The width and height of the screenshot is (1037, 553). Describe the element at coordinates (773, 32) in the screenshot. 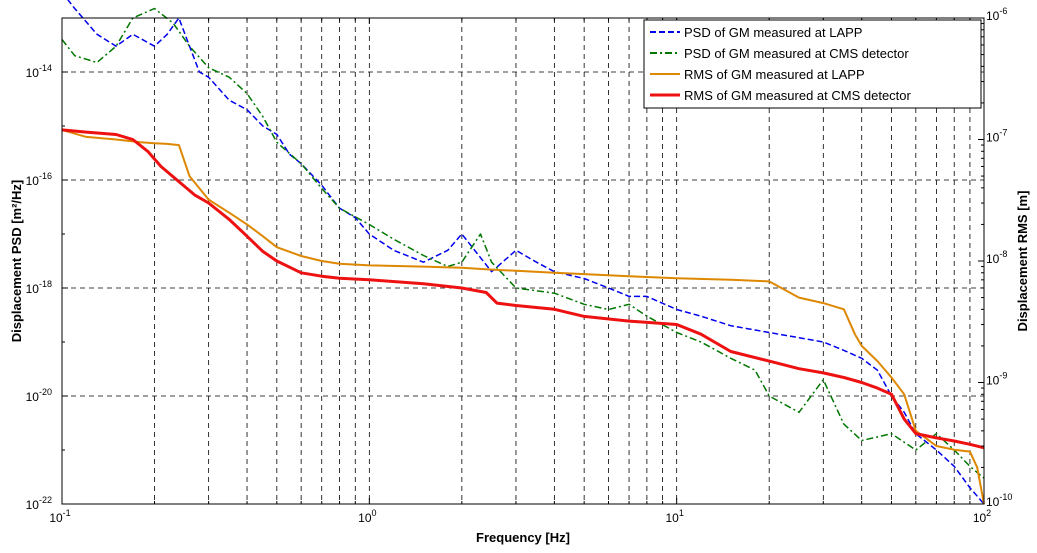

I see `legend-entry-0: PSD of GM measured at LAPP` at that location.